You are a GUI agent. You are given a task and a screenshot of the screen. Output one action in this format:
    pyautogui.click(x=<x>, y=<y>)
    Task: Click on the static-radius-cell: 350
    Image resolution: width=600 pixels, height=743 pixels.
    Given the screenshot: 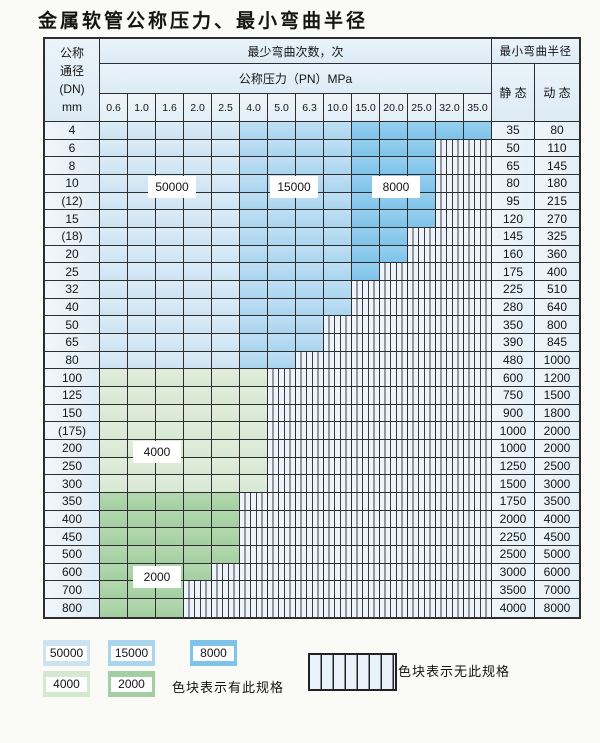 What is the action you would take?
    pyautogui.click(x=513, y=325)
    